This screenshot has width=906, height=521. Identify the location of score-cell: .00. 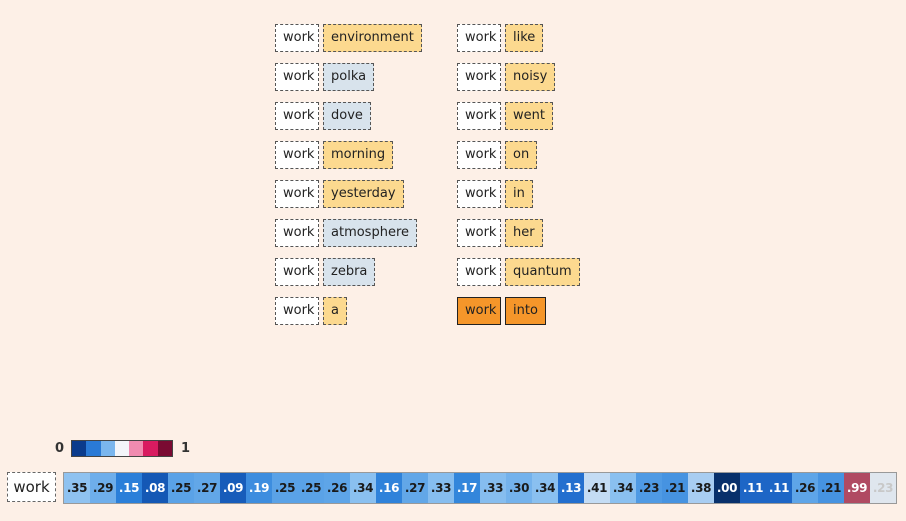
(727, 488).